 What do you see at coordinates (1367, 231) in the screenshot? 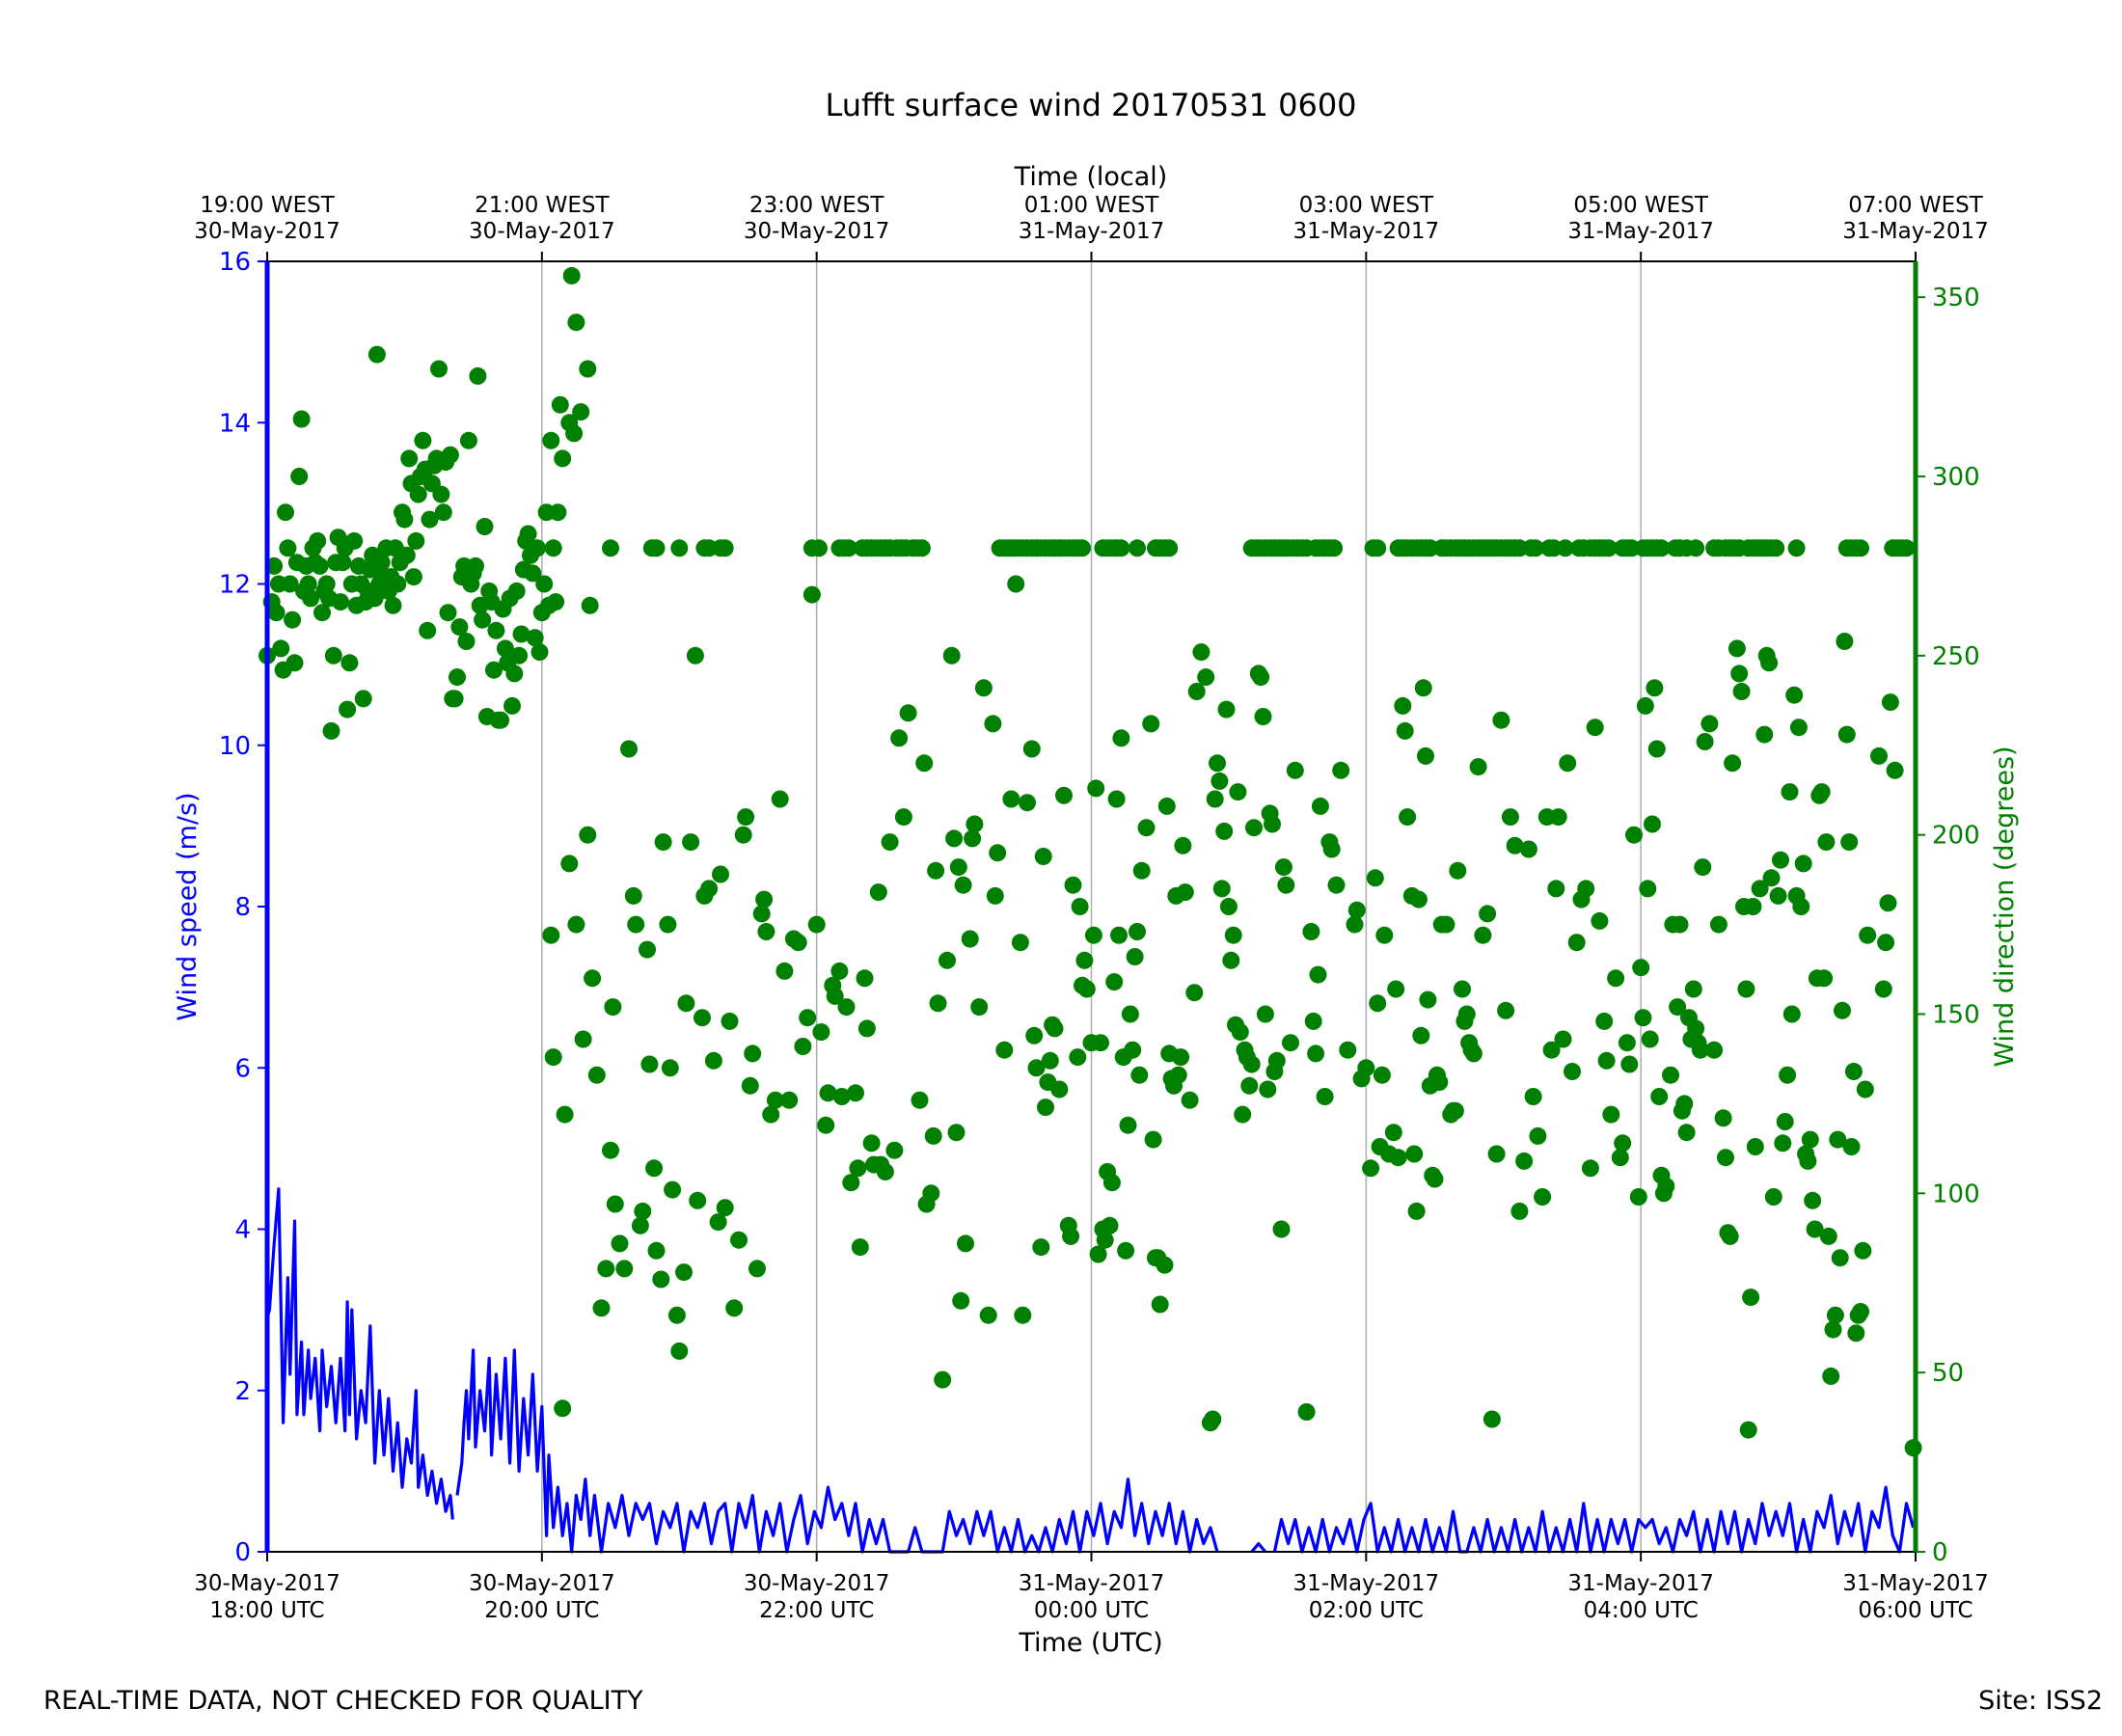
I see `x-top-tick-label-date: 31-May-2017` at bounding box center [1367, 231].